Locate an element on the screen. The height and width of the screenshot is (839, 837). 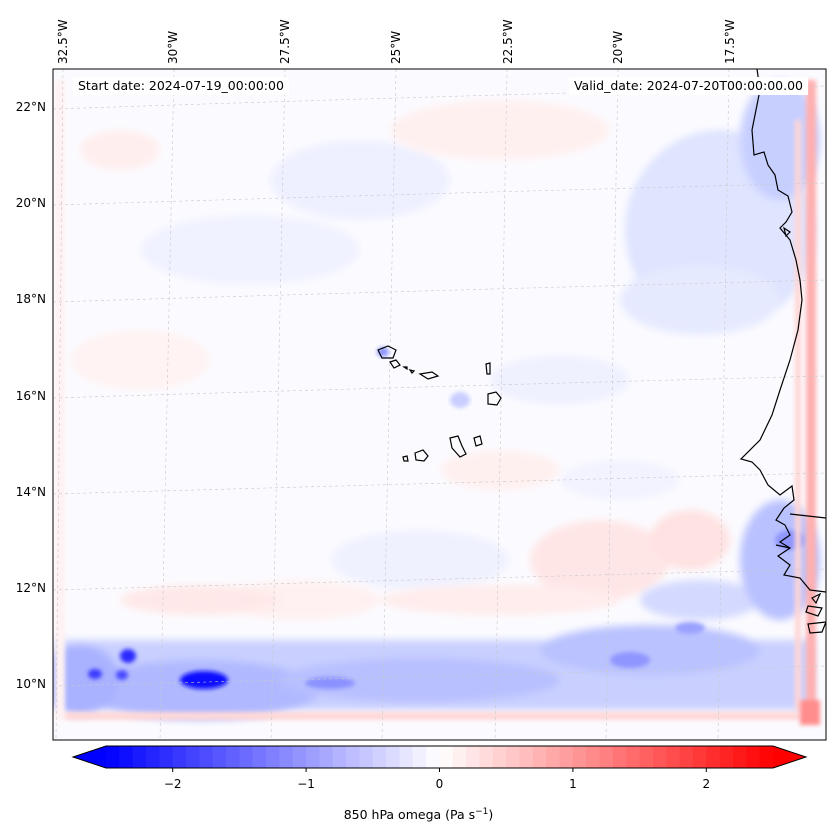
lat-label: 14°N is located at coordinates (31, 492).